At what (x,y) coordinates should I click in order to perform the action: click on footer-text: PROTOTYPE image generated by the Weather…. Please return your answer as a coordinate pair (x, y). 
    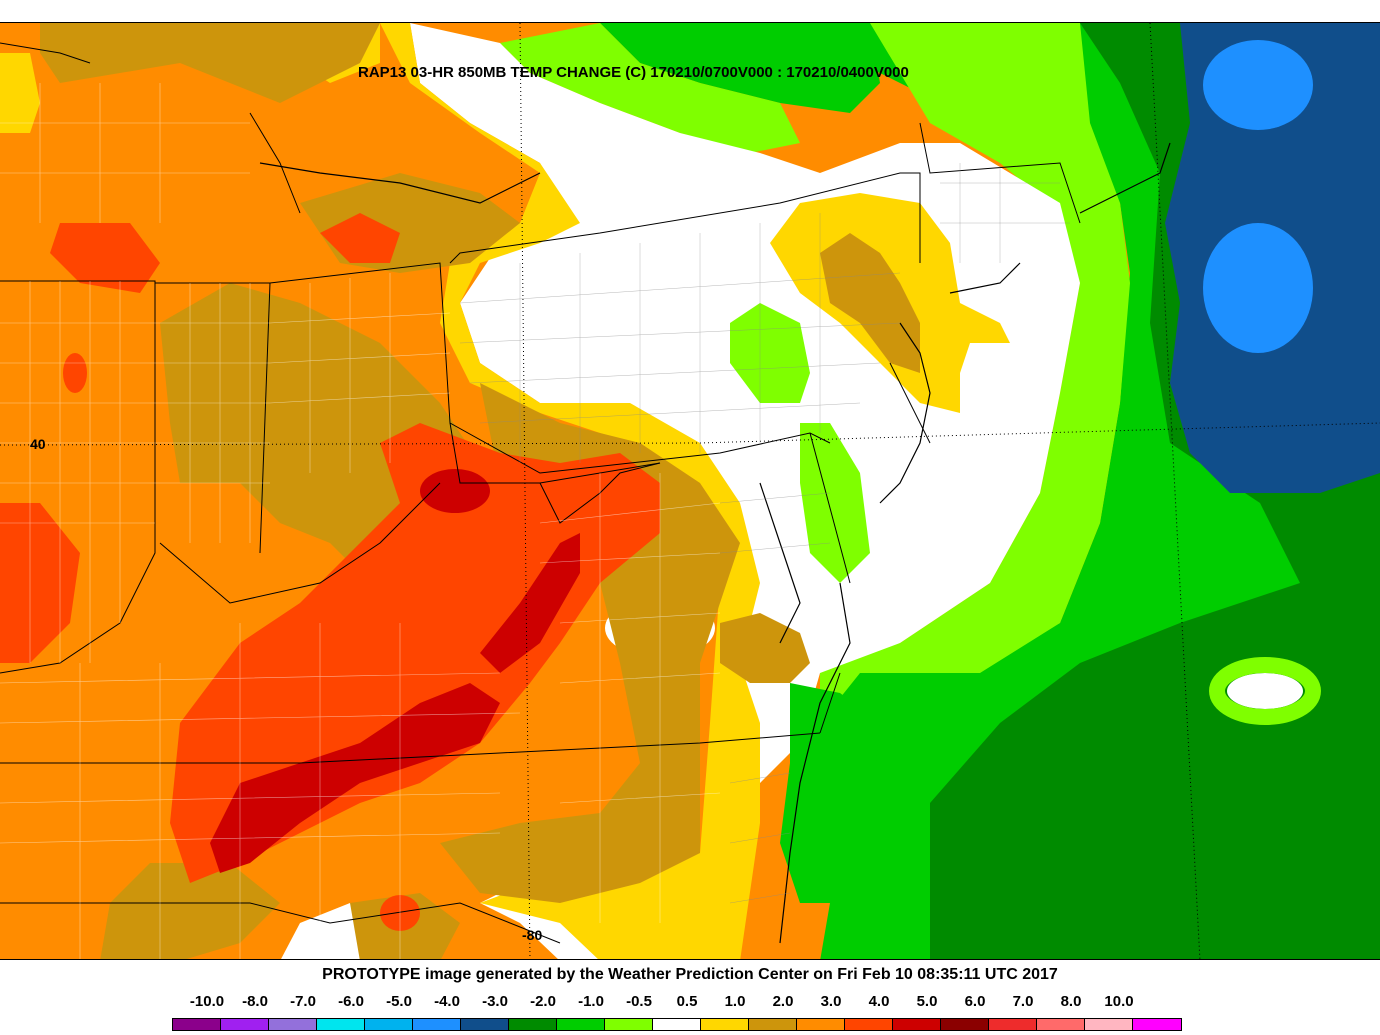
    Looking at the image, I should click on (690, 974).